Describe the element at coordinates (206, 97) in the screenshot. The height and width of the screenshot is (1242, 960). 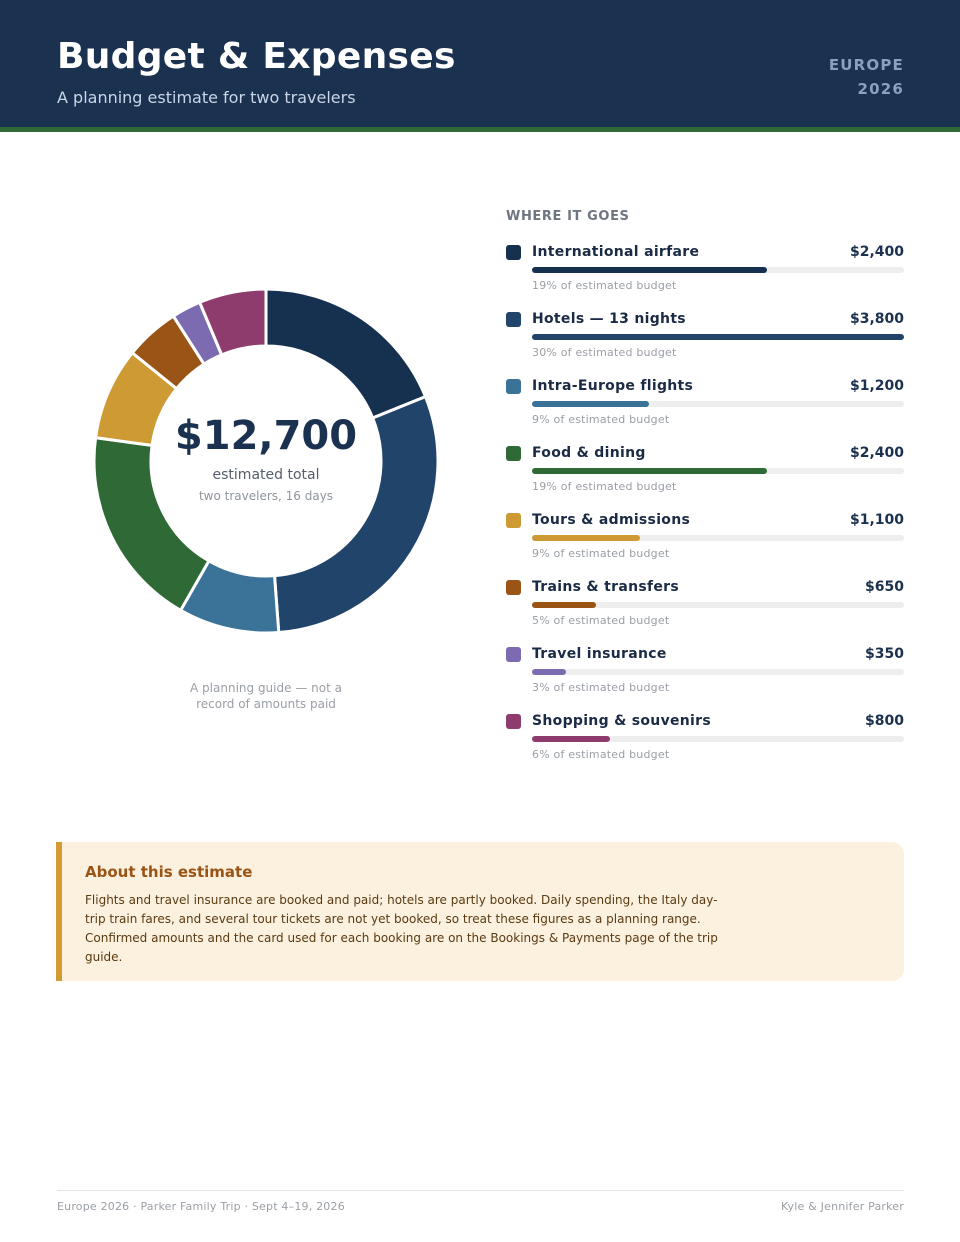
I see `page-subtitle: A planning estimate for two travelers` at that location.